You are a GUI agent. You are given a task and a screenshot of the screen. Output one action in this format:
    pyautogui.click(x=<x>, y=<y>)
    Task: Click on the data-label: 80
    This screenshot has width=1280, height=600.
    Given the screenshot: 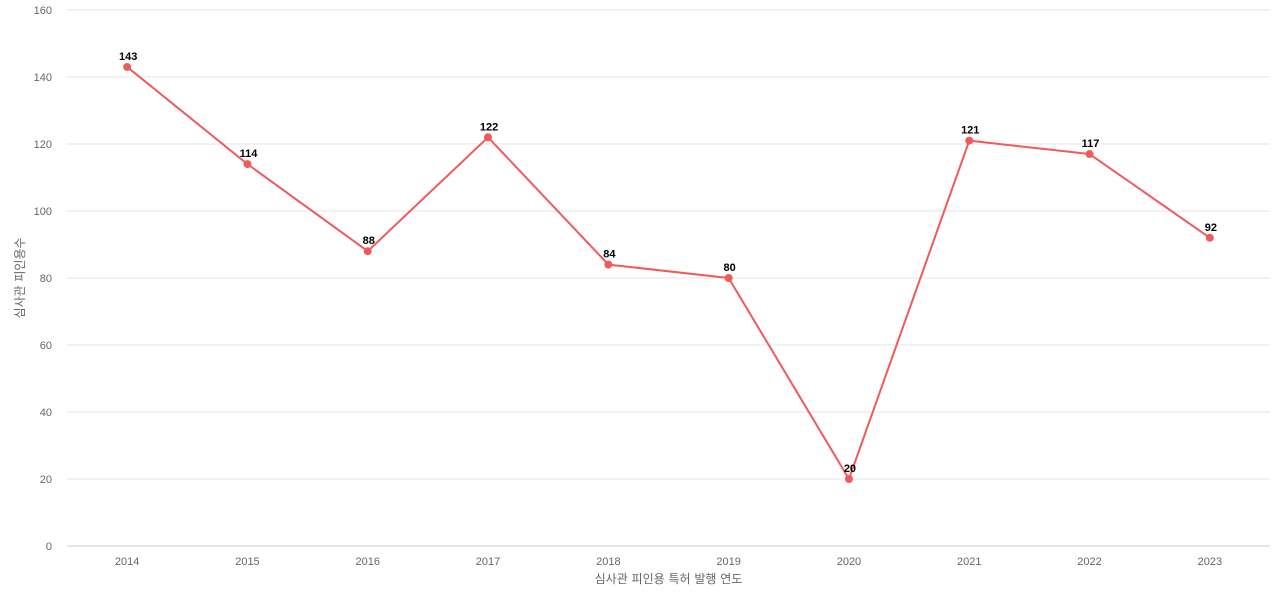 What is the action you would take?
    pyautogui.click(x=730, y=268)
    